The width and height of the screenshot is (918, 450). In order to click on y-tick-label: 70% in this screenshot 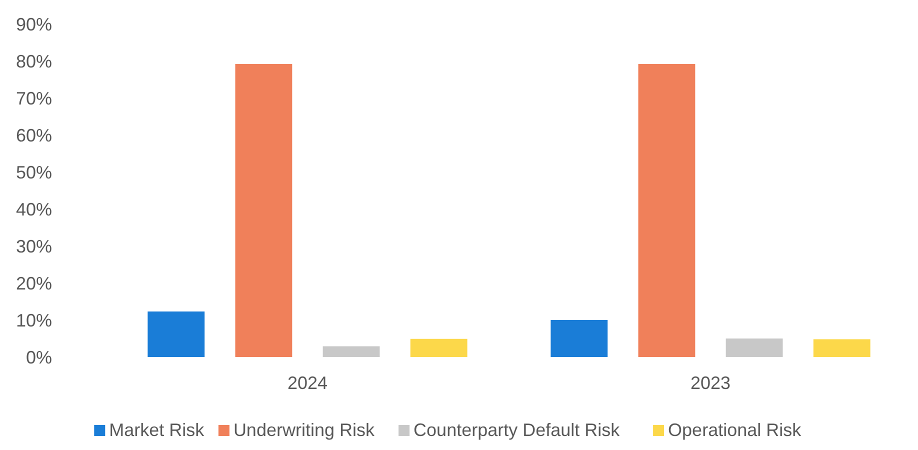, I will do `click(34, 98)`.